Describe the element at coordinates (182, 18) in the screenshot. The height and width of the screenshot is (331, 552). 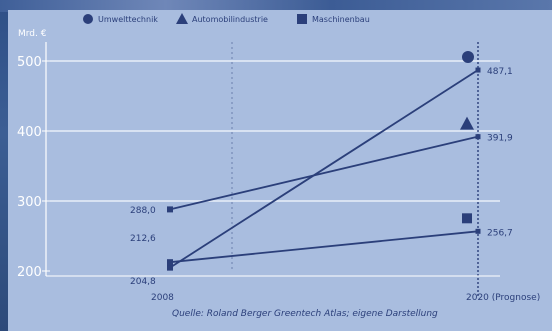
I see `legend-triangle-icon` at that location.